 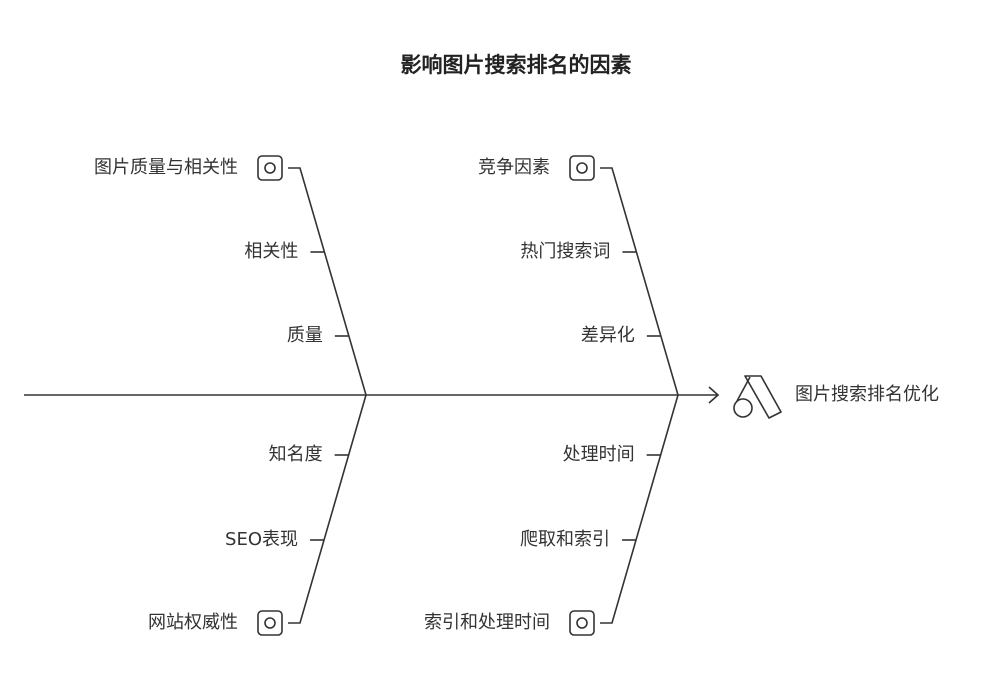 I want to click on spine-arrow, so click(x=714, y=395).